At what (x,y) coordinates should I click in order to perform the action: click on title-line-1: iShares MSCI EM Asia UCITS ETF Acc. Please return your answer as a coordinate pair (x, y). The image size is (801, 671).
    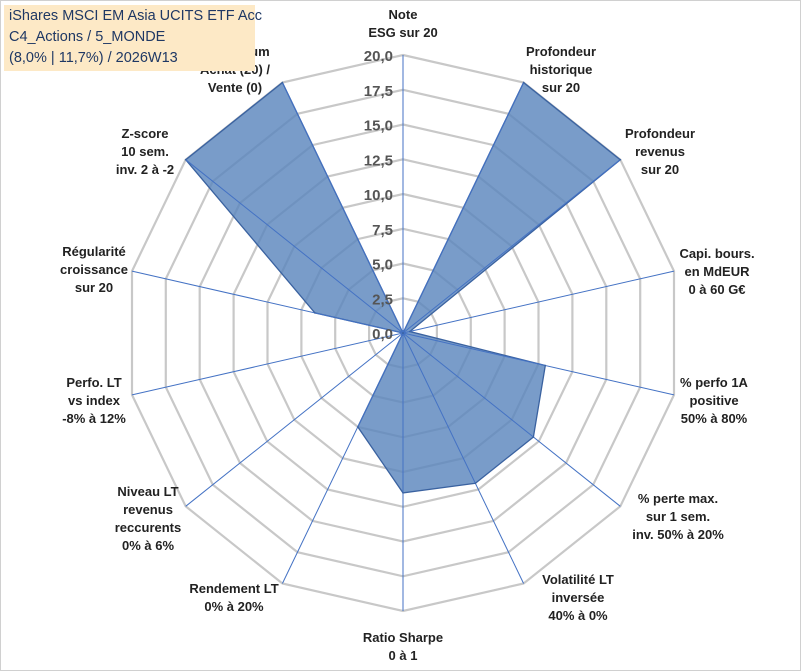
    Looking at the image, I should click on (135, 16).